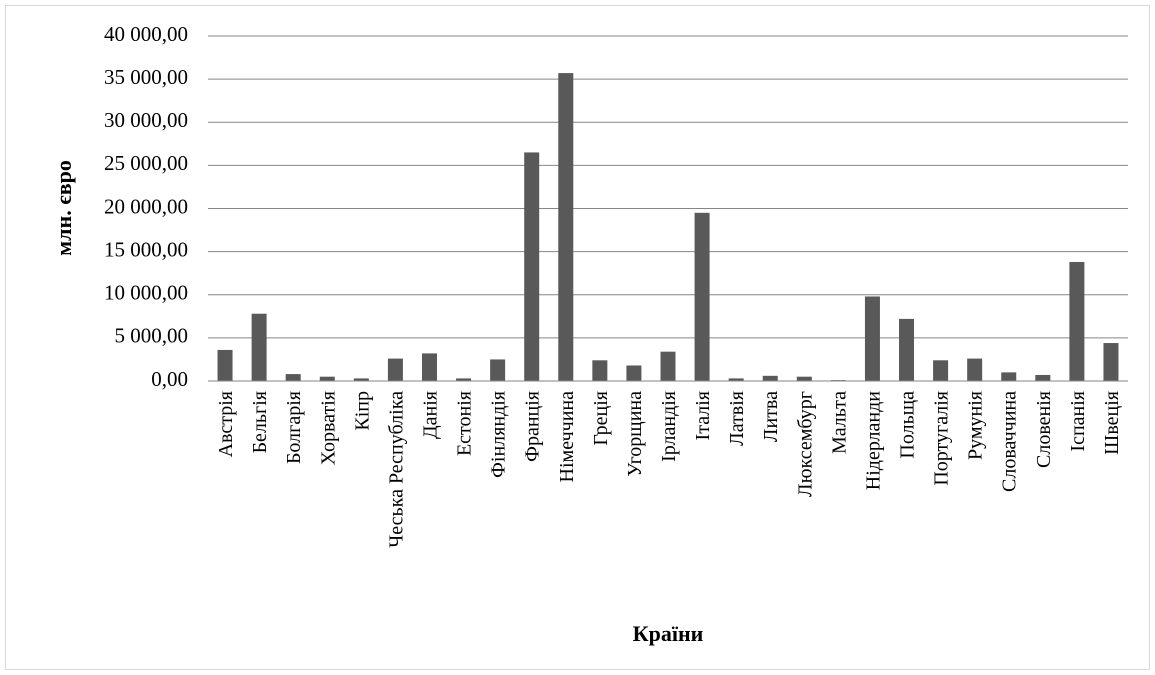 The height and width of the screenshot is (675, 1155). I want to click on x-category-label: Кіпр, so click(362, 411).